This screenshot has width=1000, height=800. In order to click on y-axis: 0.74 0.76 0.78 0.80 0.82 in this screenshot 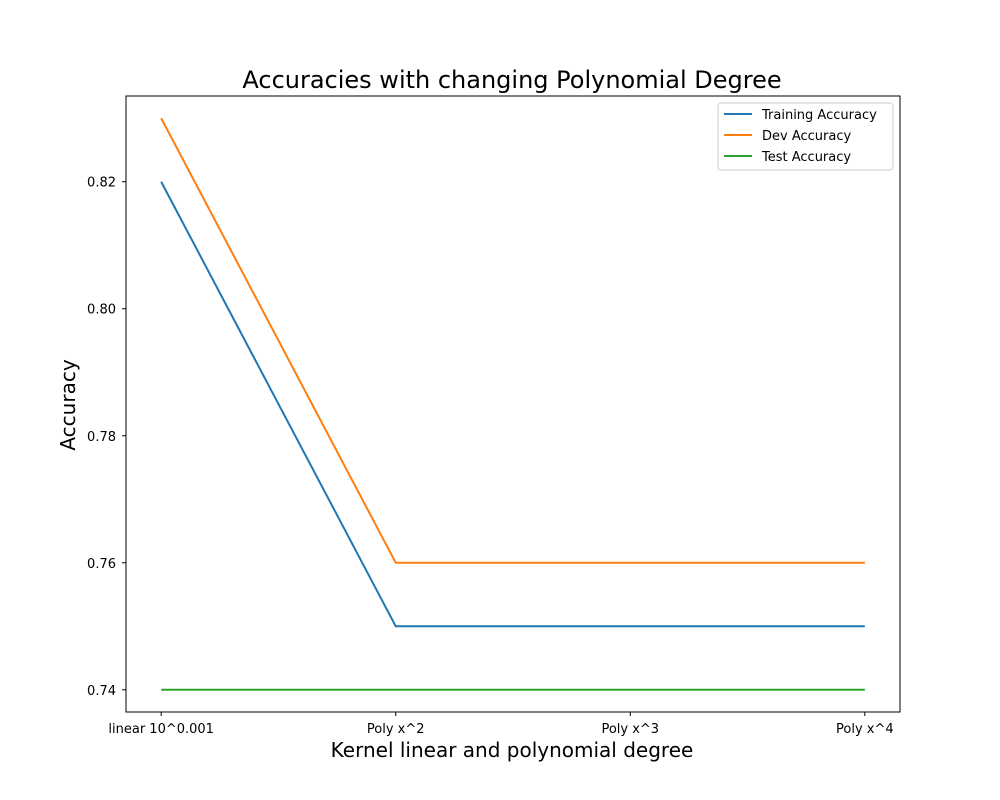, I will do `click(106, 437)`.